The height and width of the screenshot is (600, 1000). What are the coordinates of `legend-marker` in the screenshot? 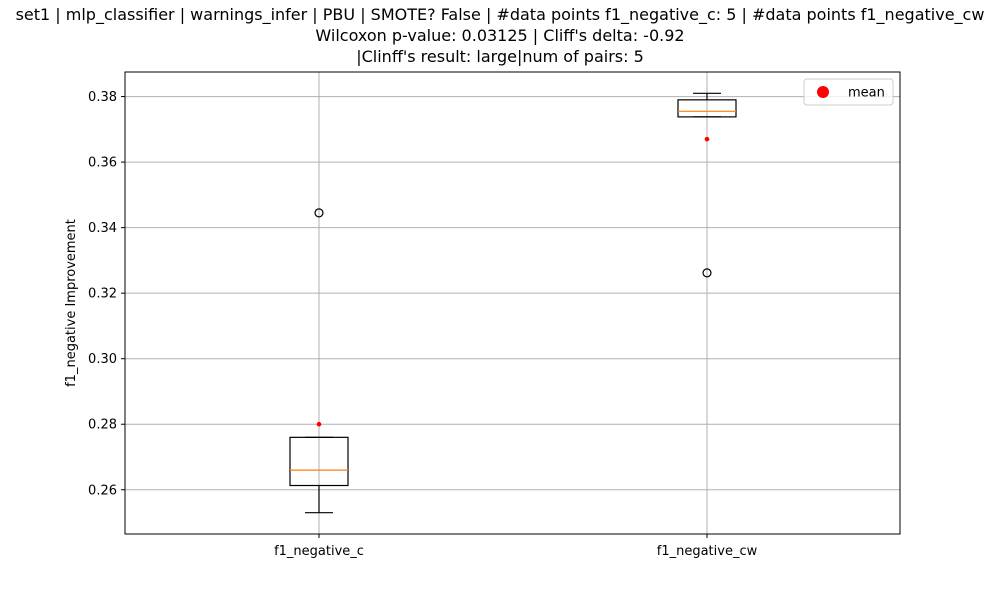 It's located at (823, 92).